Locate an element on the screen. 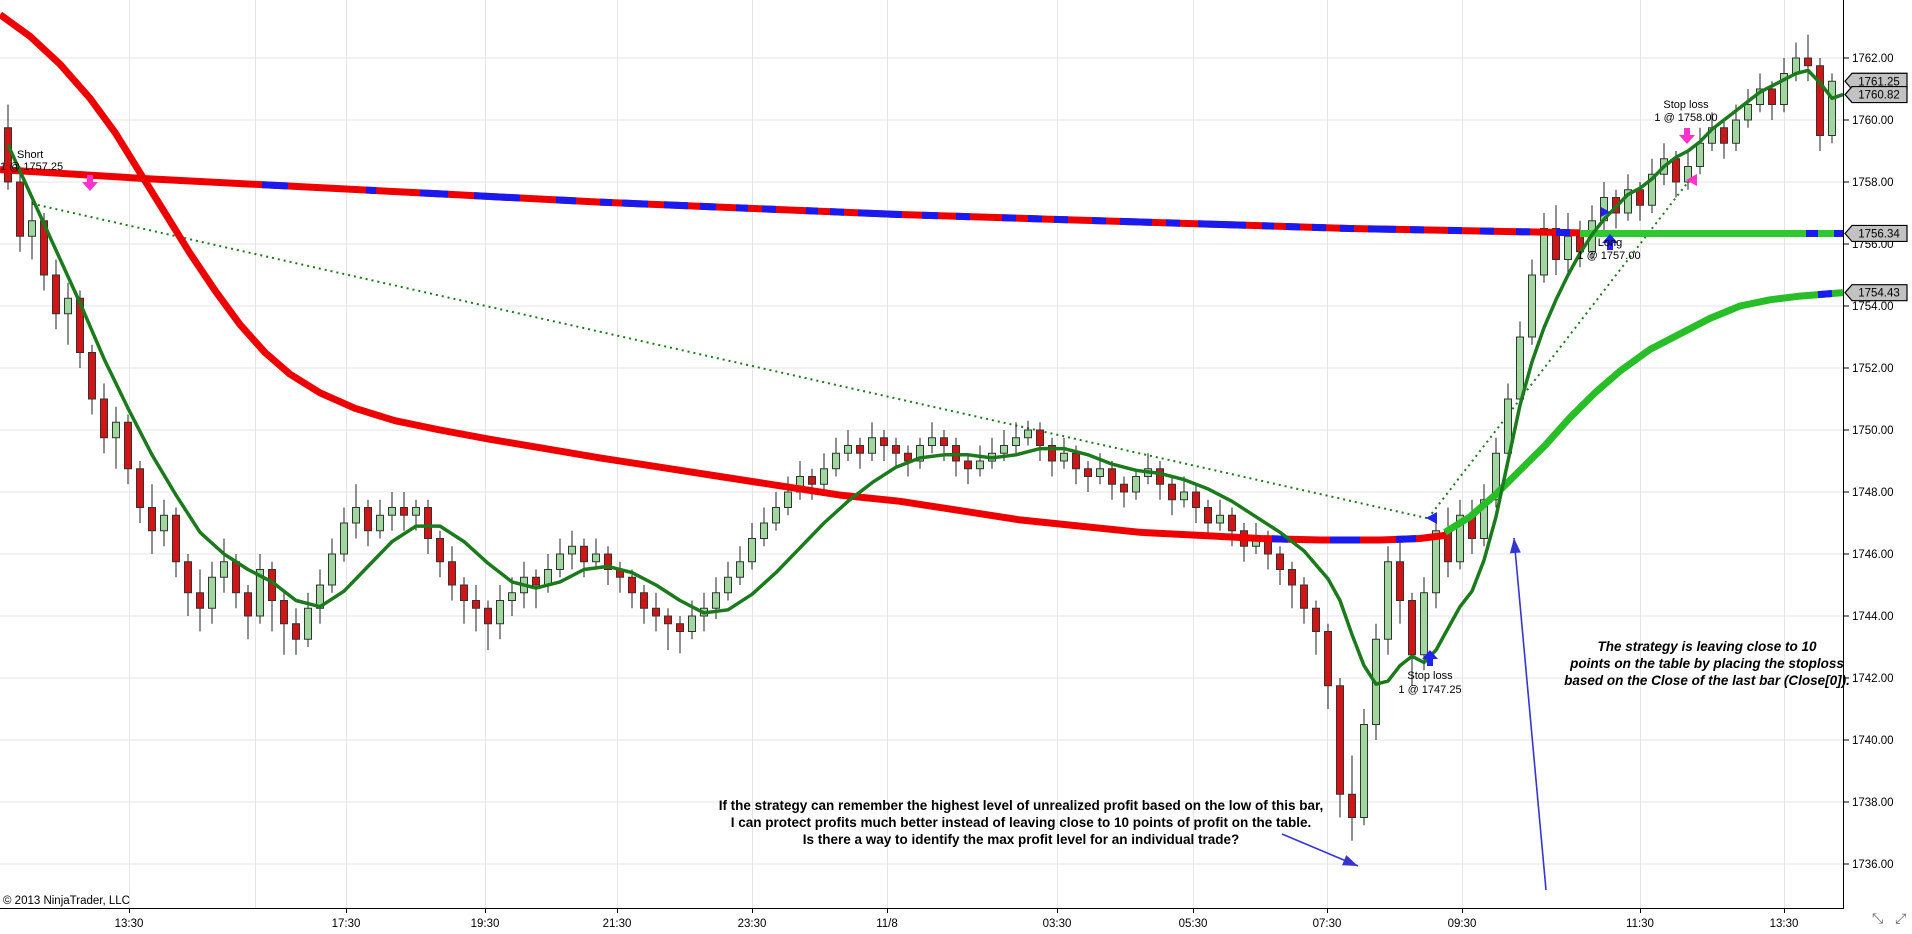  x-axis-tick-label: 11:30 is located at coordinates (1640, 924).